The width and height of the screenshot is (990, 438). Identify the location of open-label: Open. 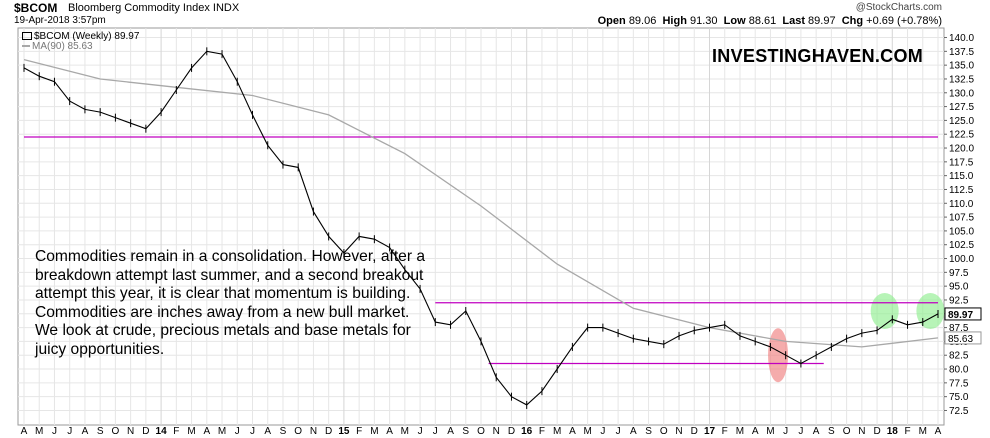
(611, 21).